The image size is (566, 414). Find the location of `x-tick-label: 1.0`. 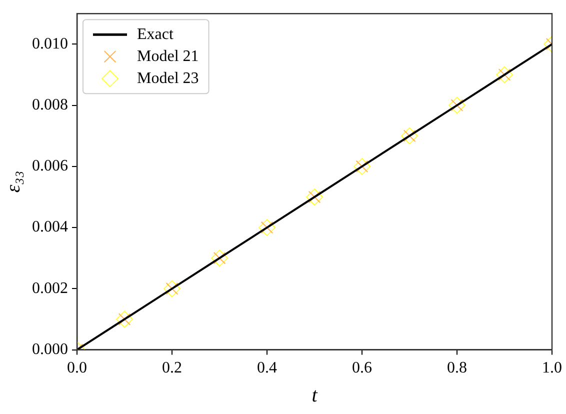

x-tick-label: 1.0 is located at coordinates (552, 368).